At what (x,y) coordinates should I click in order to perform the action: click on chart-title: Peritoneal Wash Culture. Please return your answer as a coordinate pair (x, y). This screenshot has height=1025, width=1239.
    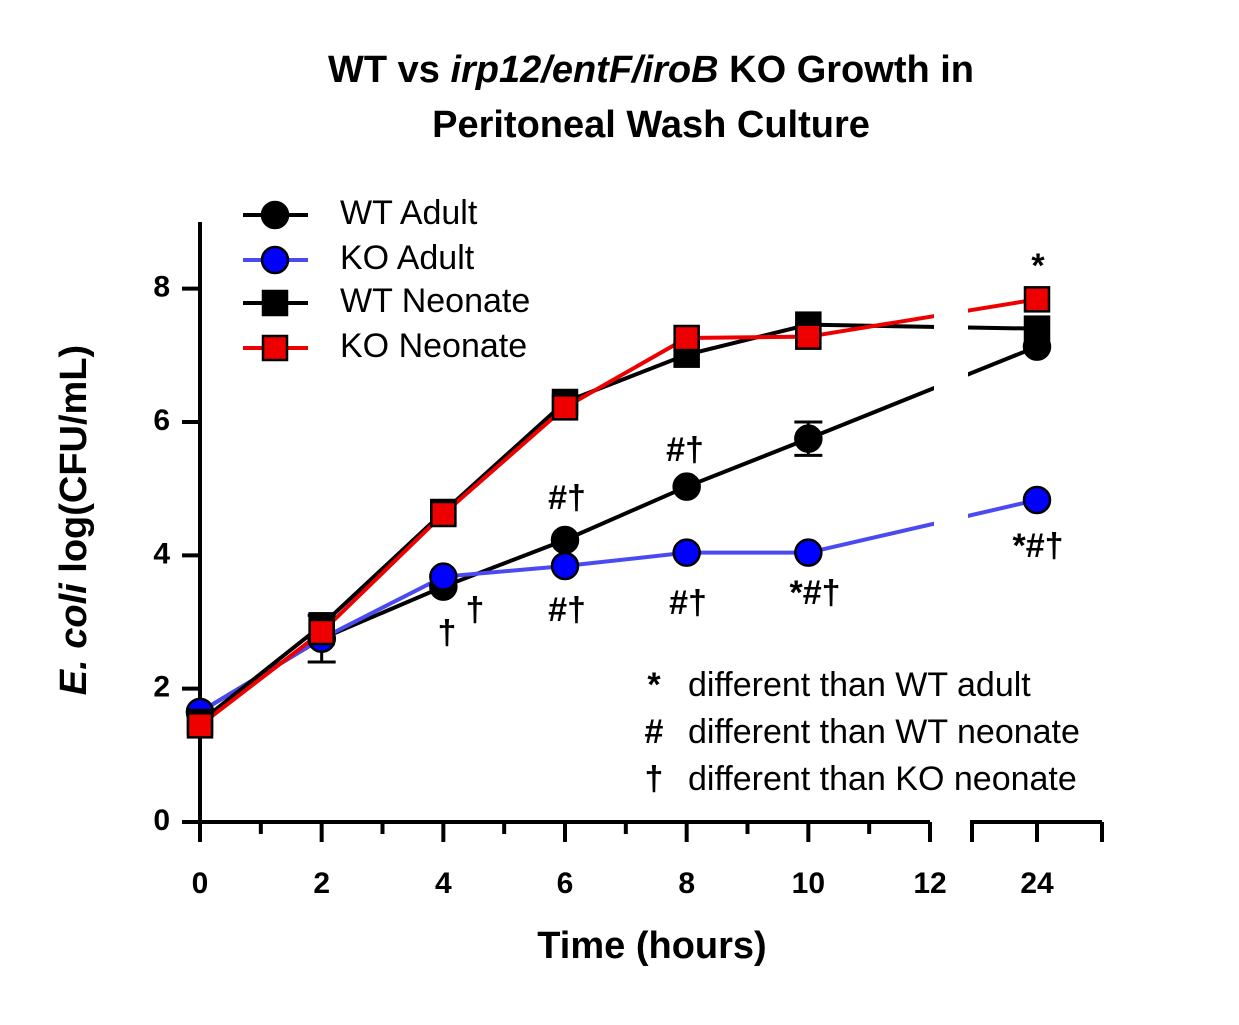
    Looking at the image, I should click on (651, 125).